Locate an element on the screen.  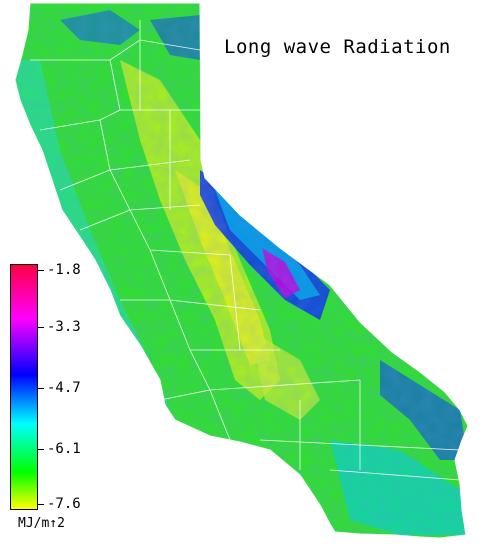
scale-label: -6.1 is located at coordinates (64, 449).